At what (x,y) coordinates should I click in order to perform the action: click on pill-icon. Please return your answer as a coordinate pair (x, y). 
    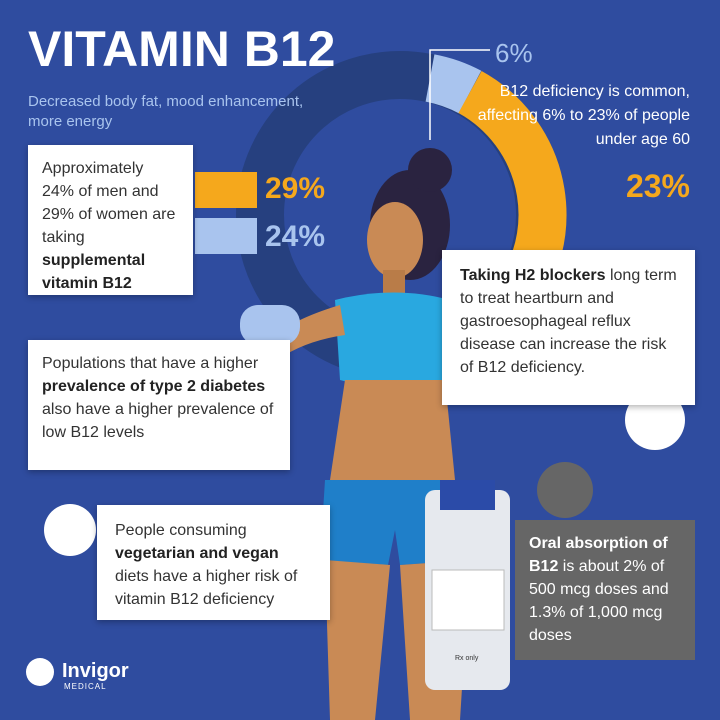
    Looking at the image, I should click on (565, 490).